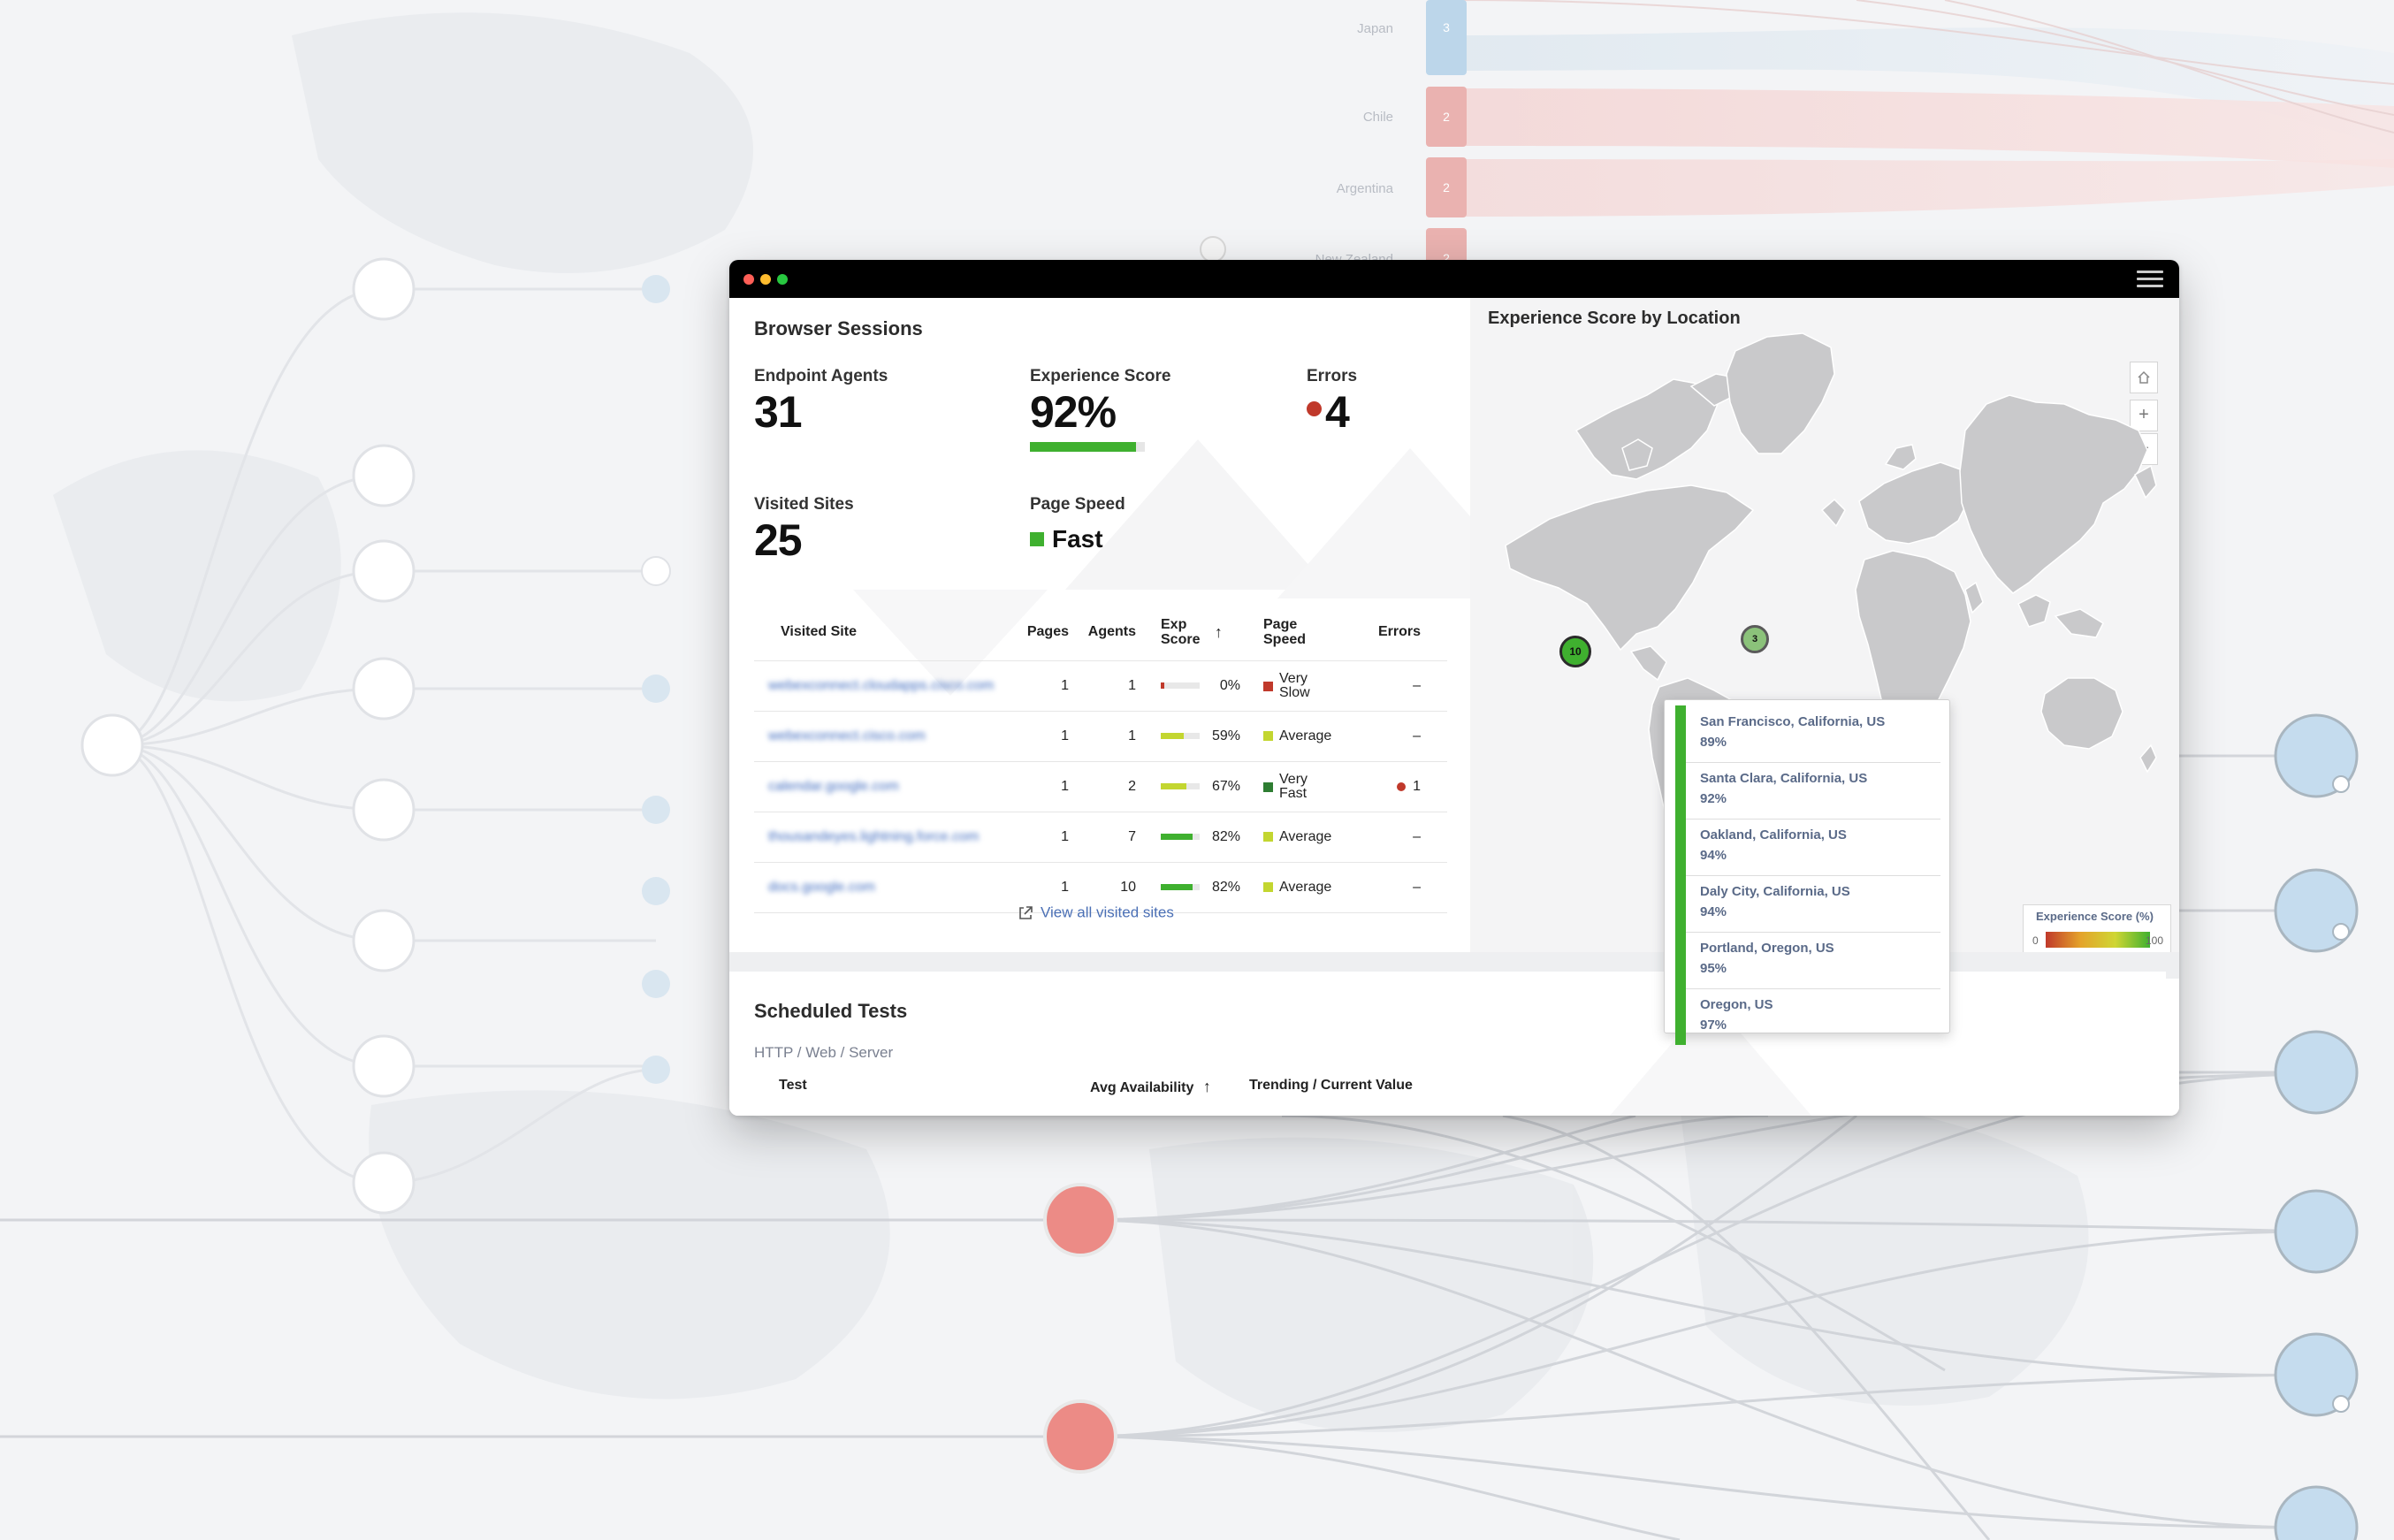 The height and width of the screenshot is (1540, 2394). What do you see at coordinates (1575, 651) in the screenshot?
I see `map-marker-north-america: 10` at bounding box center [1575, 651].